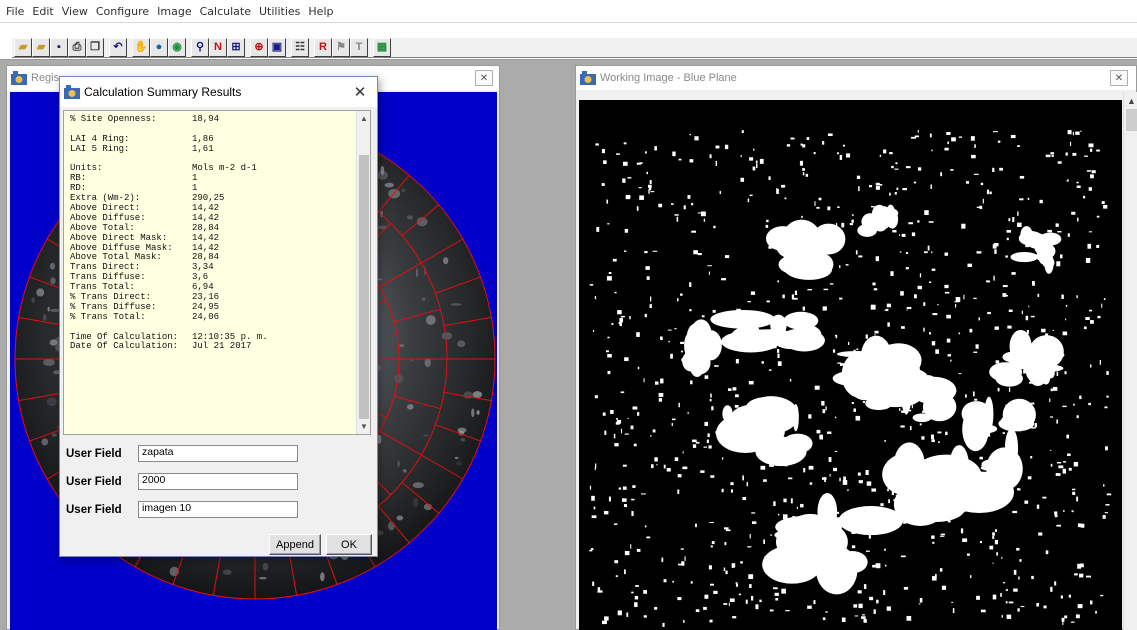  What do you see at coordinates (108, 277) in the screenshot?
I see `result-key: Trans Diffuse:` at bounding box center [108, 277].